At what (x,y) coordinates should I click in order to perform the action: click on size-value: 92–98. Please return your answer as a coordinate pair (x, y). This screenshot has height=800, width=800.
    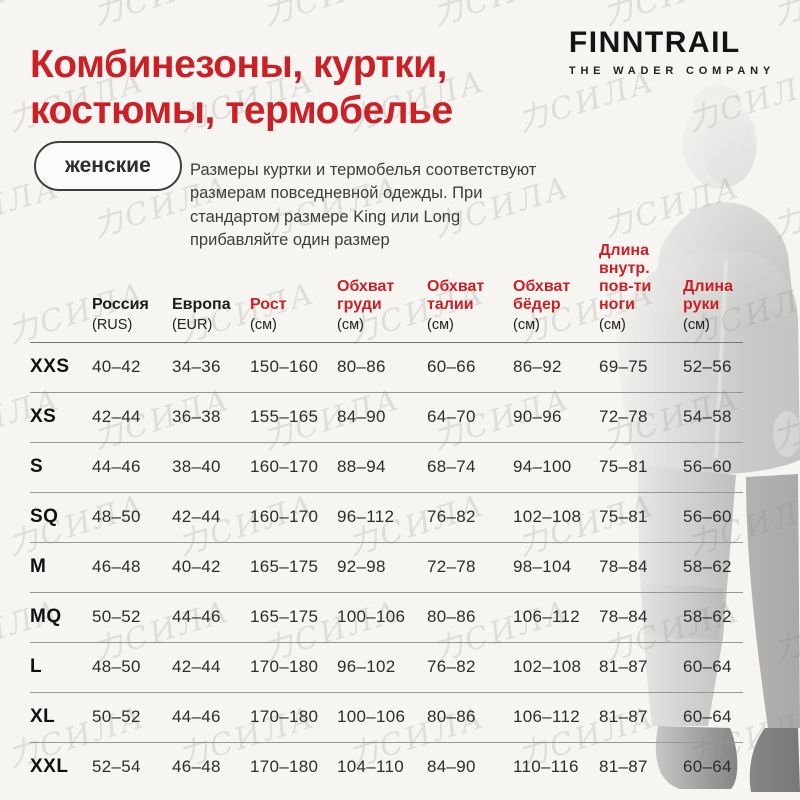
    Looking at the image, I should click on (361, 567).